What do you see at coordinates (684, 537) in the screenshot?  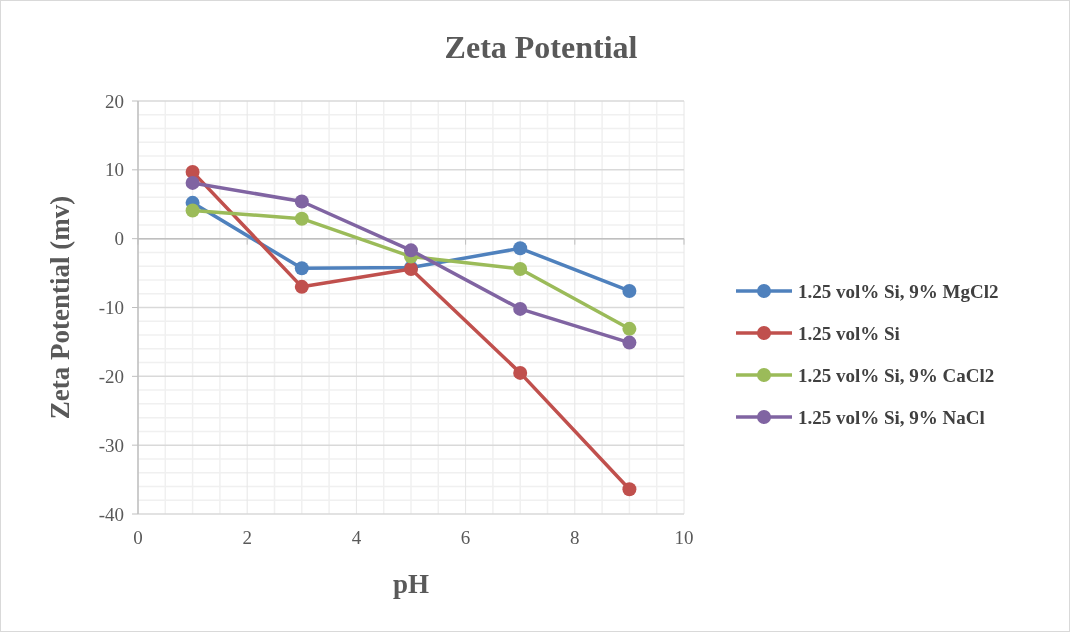 I see `x-tick-label: 10` at bounding box center [684, 537].